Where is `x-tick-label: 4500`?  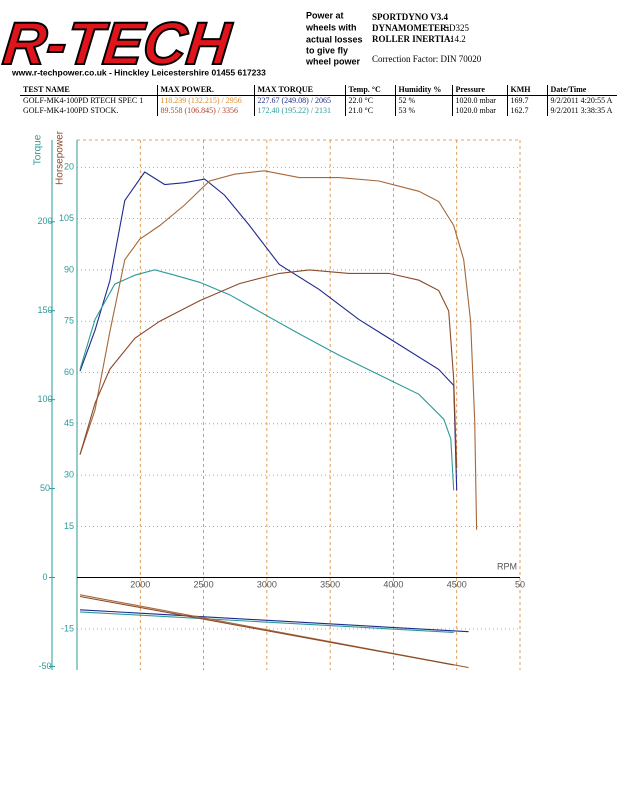 x-tick-label: 4500 is located at coordinates (457, 584).